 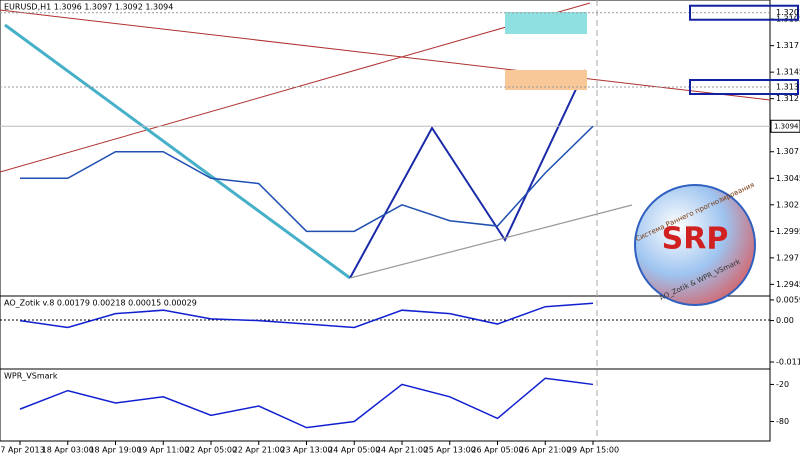 What do you see at coordinates (497, 450) in the screenshot?
I see `x-tick-label: 26 Apr 05:00` at bounding box center [497, 450].